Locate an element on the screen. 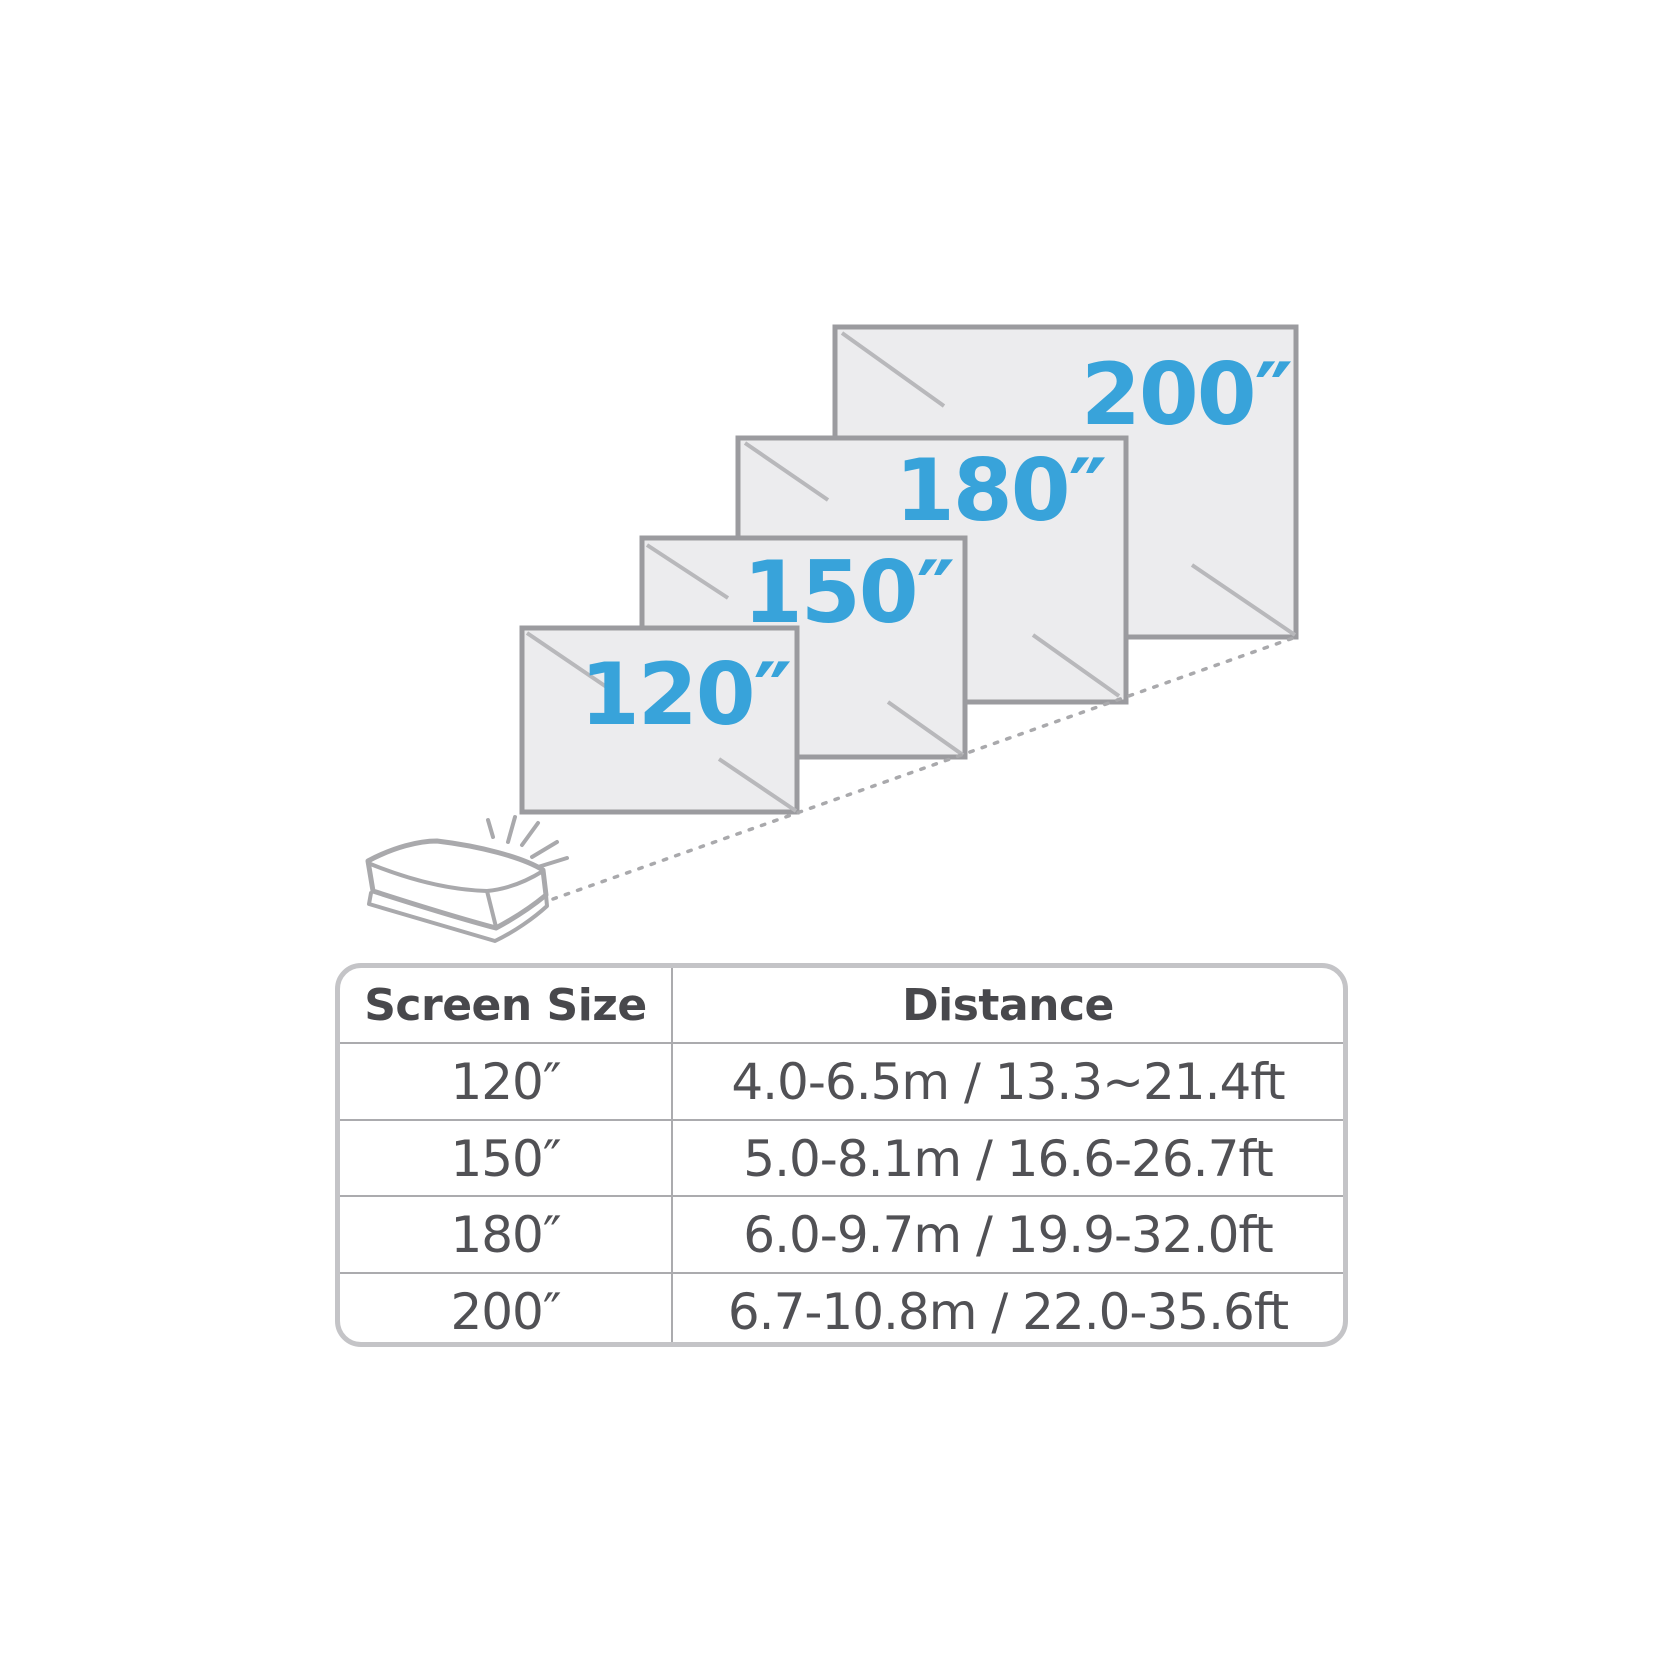 Image resolution: width=1676 pixels, height=1676 pixels. table-header-row: Screen Size Distance is located at coordinates (841, 1005).